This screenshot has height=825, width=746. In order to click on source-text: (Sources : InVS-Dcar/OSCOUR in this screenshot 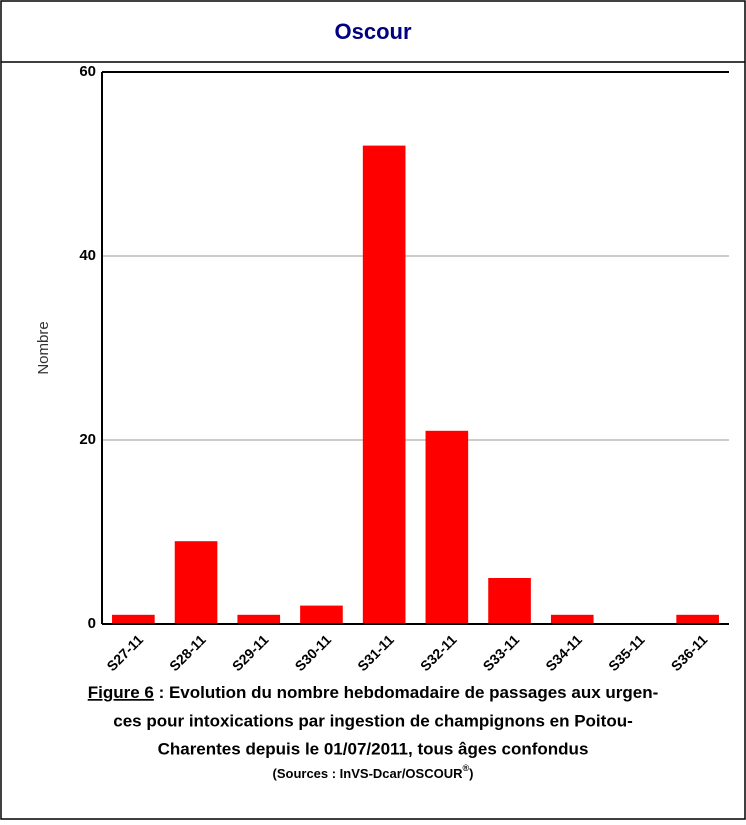, I will do `click(368, 773)`.